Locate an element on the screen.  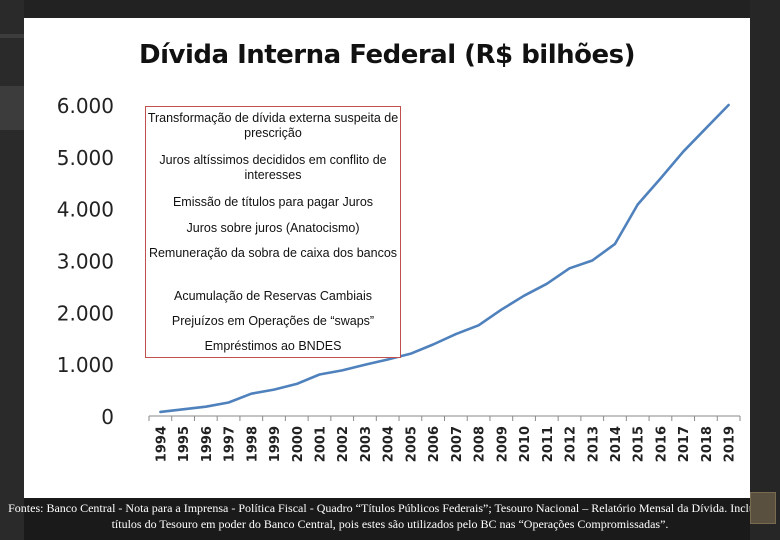
annotation-item: Prejuízos em Operações de “swaps” is located at coordinates (273, 321).